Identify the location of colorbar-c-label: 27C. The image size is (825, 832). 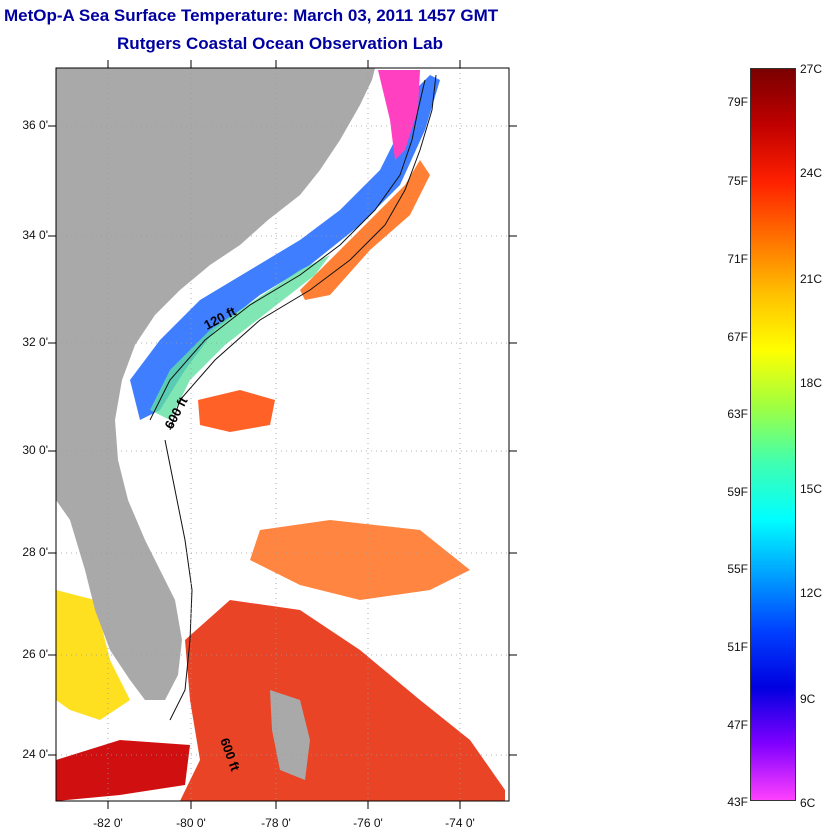
(811, 69).